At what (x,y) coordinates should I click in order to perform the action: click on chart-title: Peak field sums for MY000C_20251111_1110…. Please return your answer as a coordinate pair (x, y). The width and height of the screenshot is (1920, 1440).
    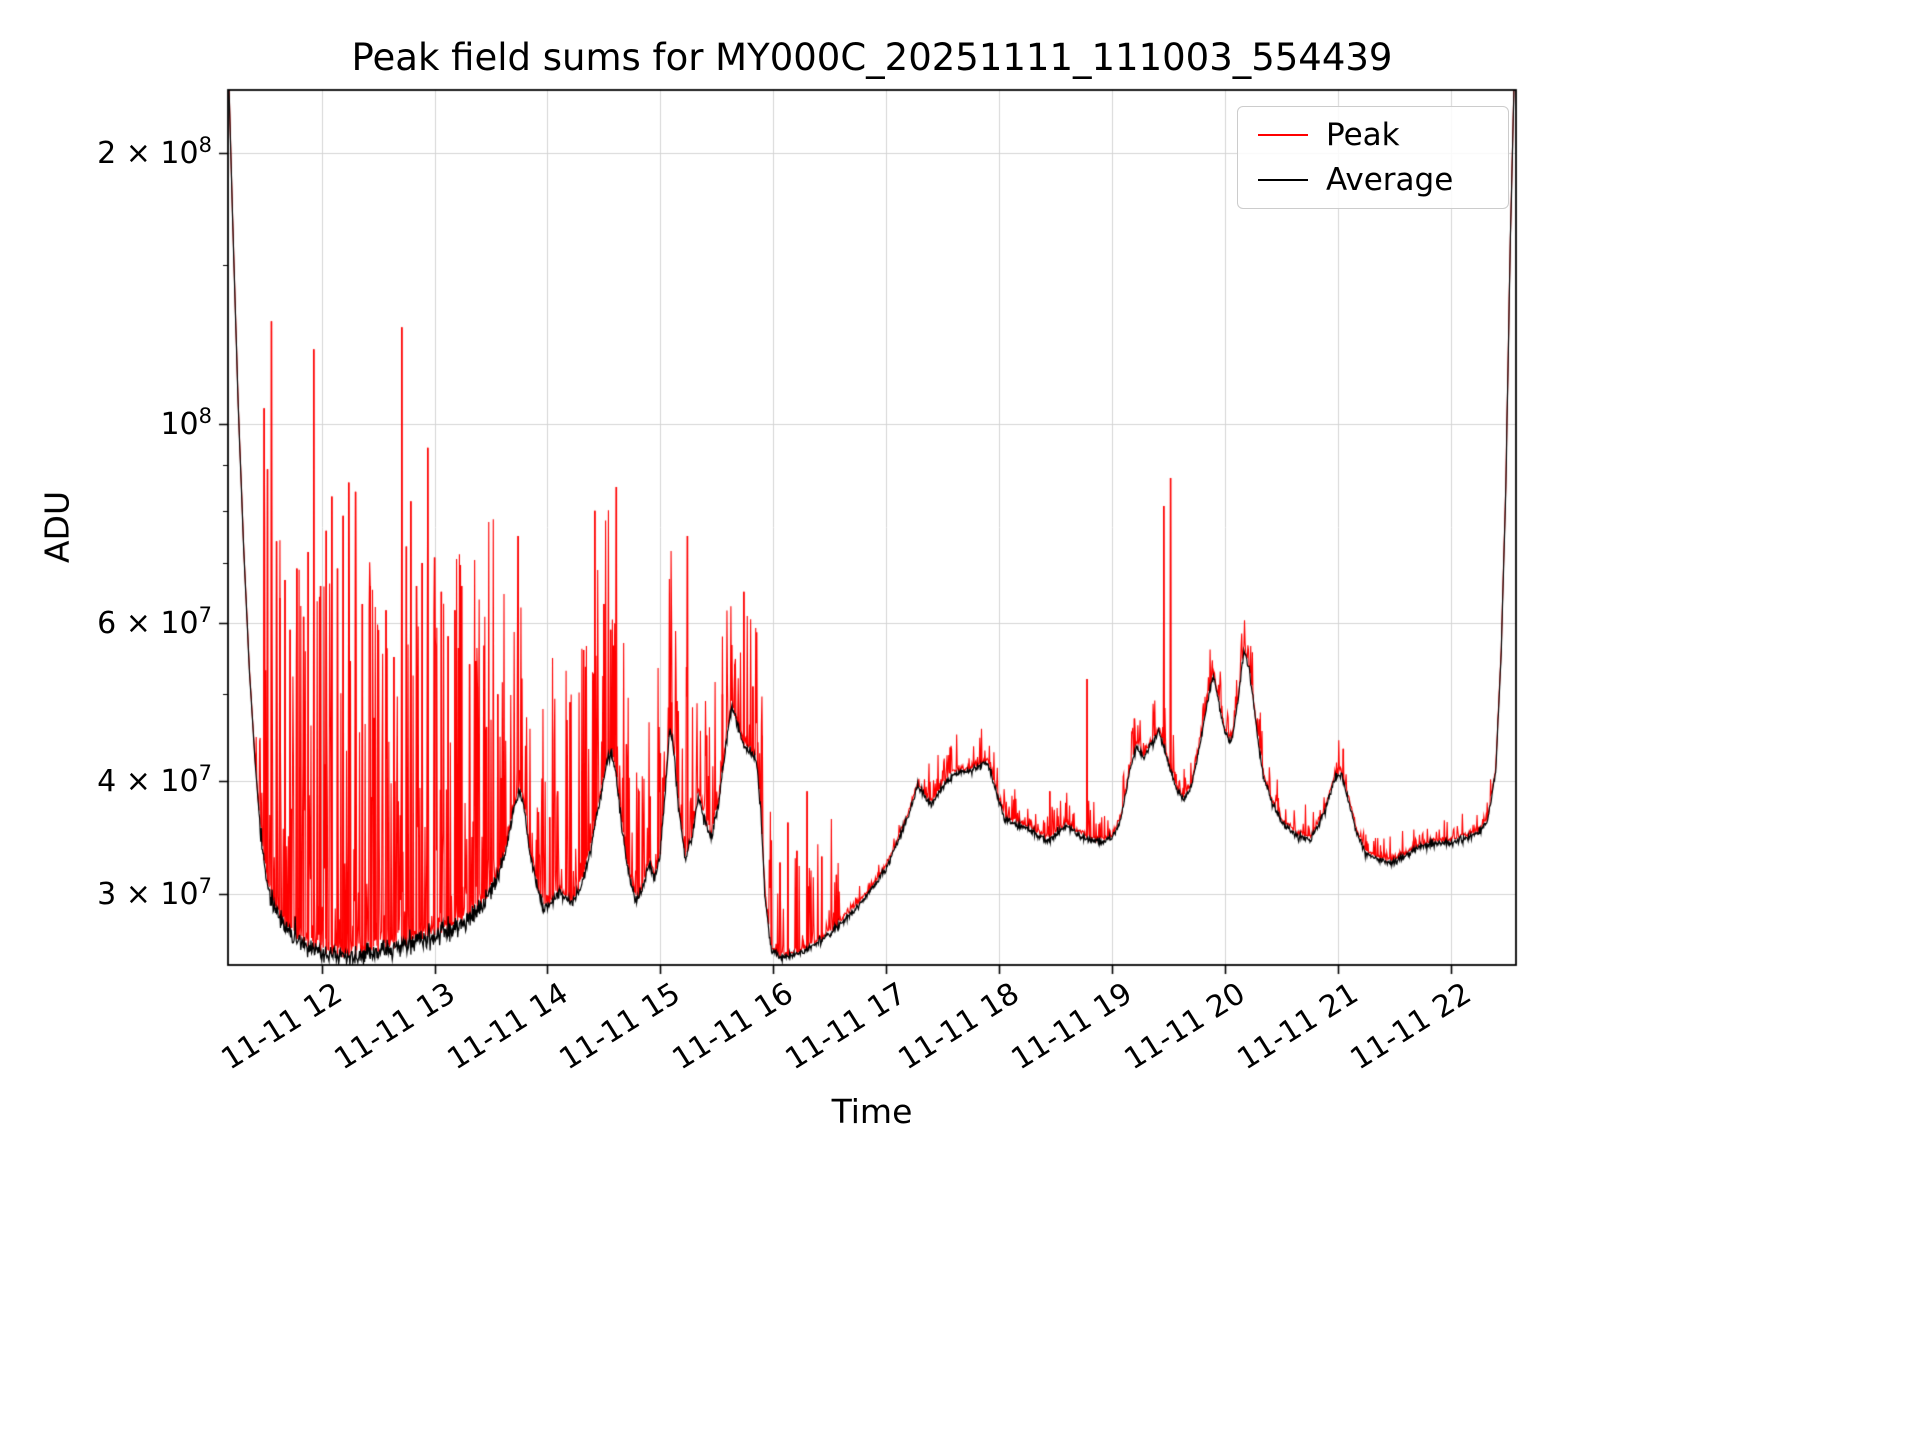
    Looking at the image, I should click on (872, 57).